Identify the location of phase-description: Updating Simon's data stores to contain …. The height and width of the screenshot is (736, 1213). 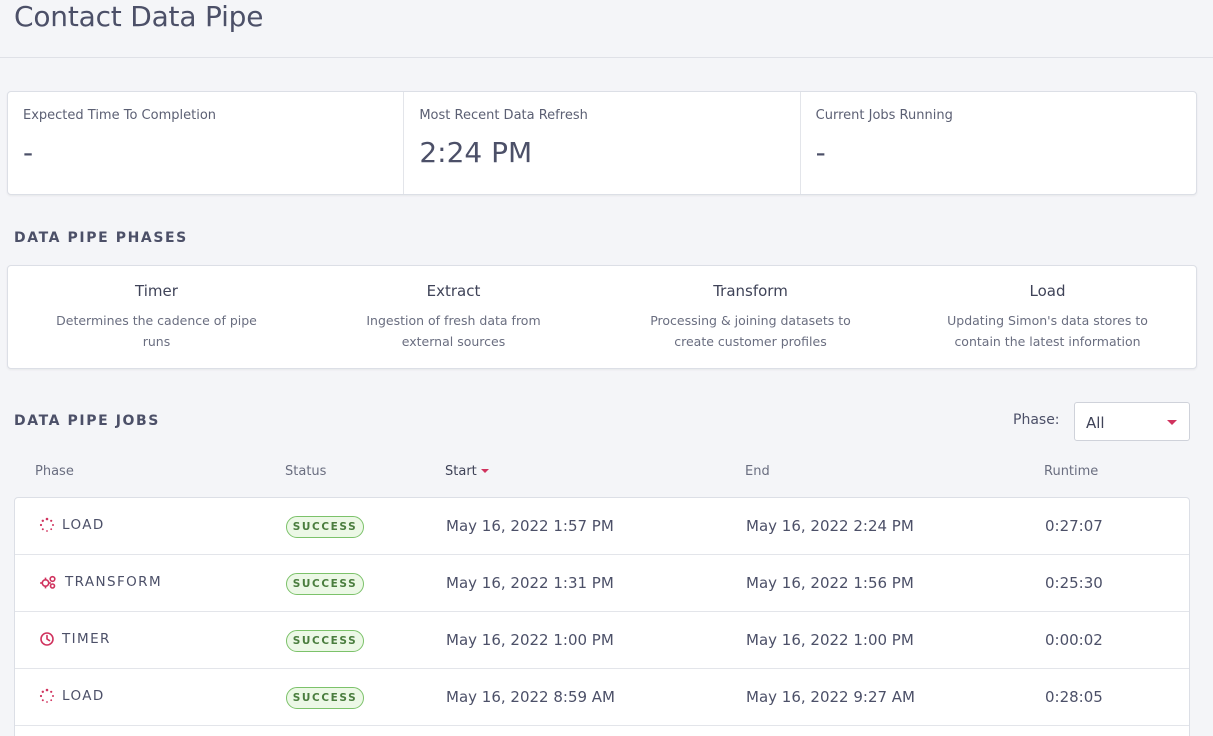
(1047, 331).